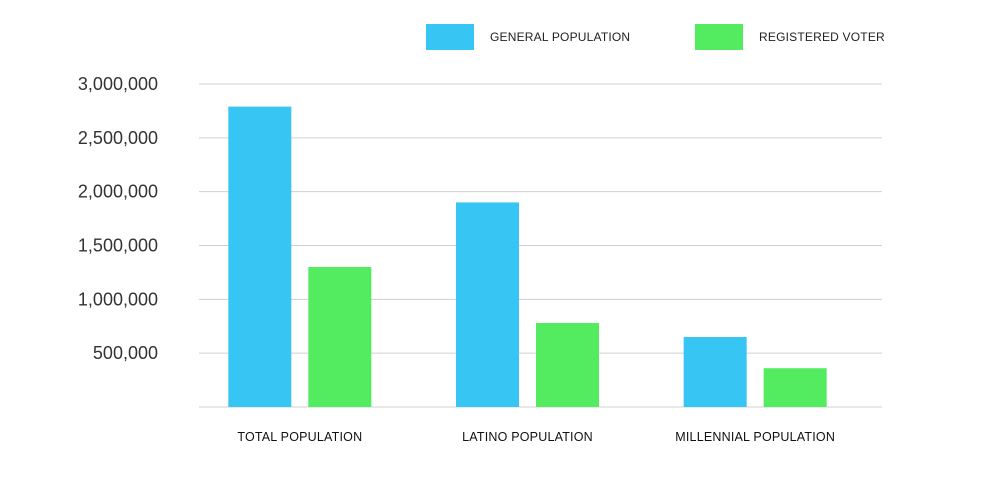 The width and height of the screenshot is (1000, 500). Describe the element at coordinates (118, 192) in the screenshot. I see `y-tick-label: 2,000,000` at that location.